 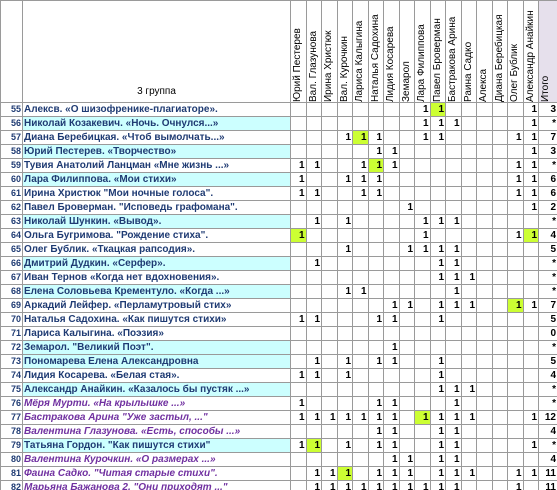 I want to click on judge-header: Земарол, so click(x=406, y=51).